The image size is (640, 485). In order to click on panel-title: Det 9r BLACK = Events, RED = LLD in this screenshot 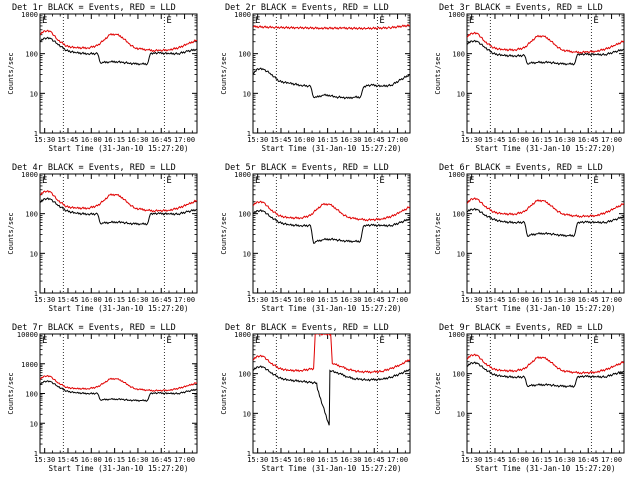, I will do `click(521, 328)`.